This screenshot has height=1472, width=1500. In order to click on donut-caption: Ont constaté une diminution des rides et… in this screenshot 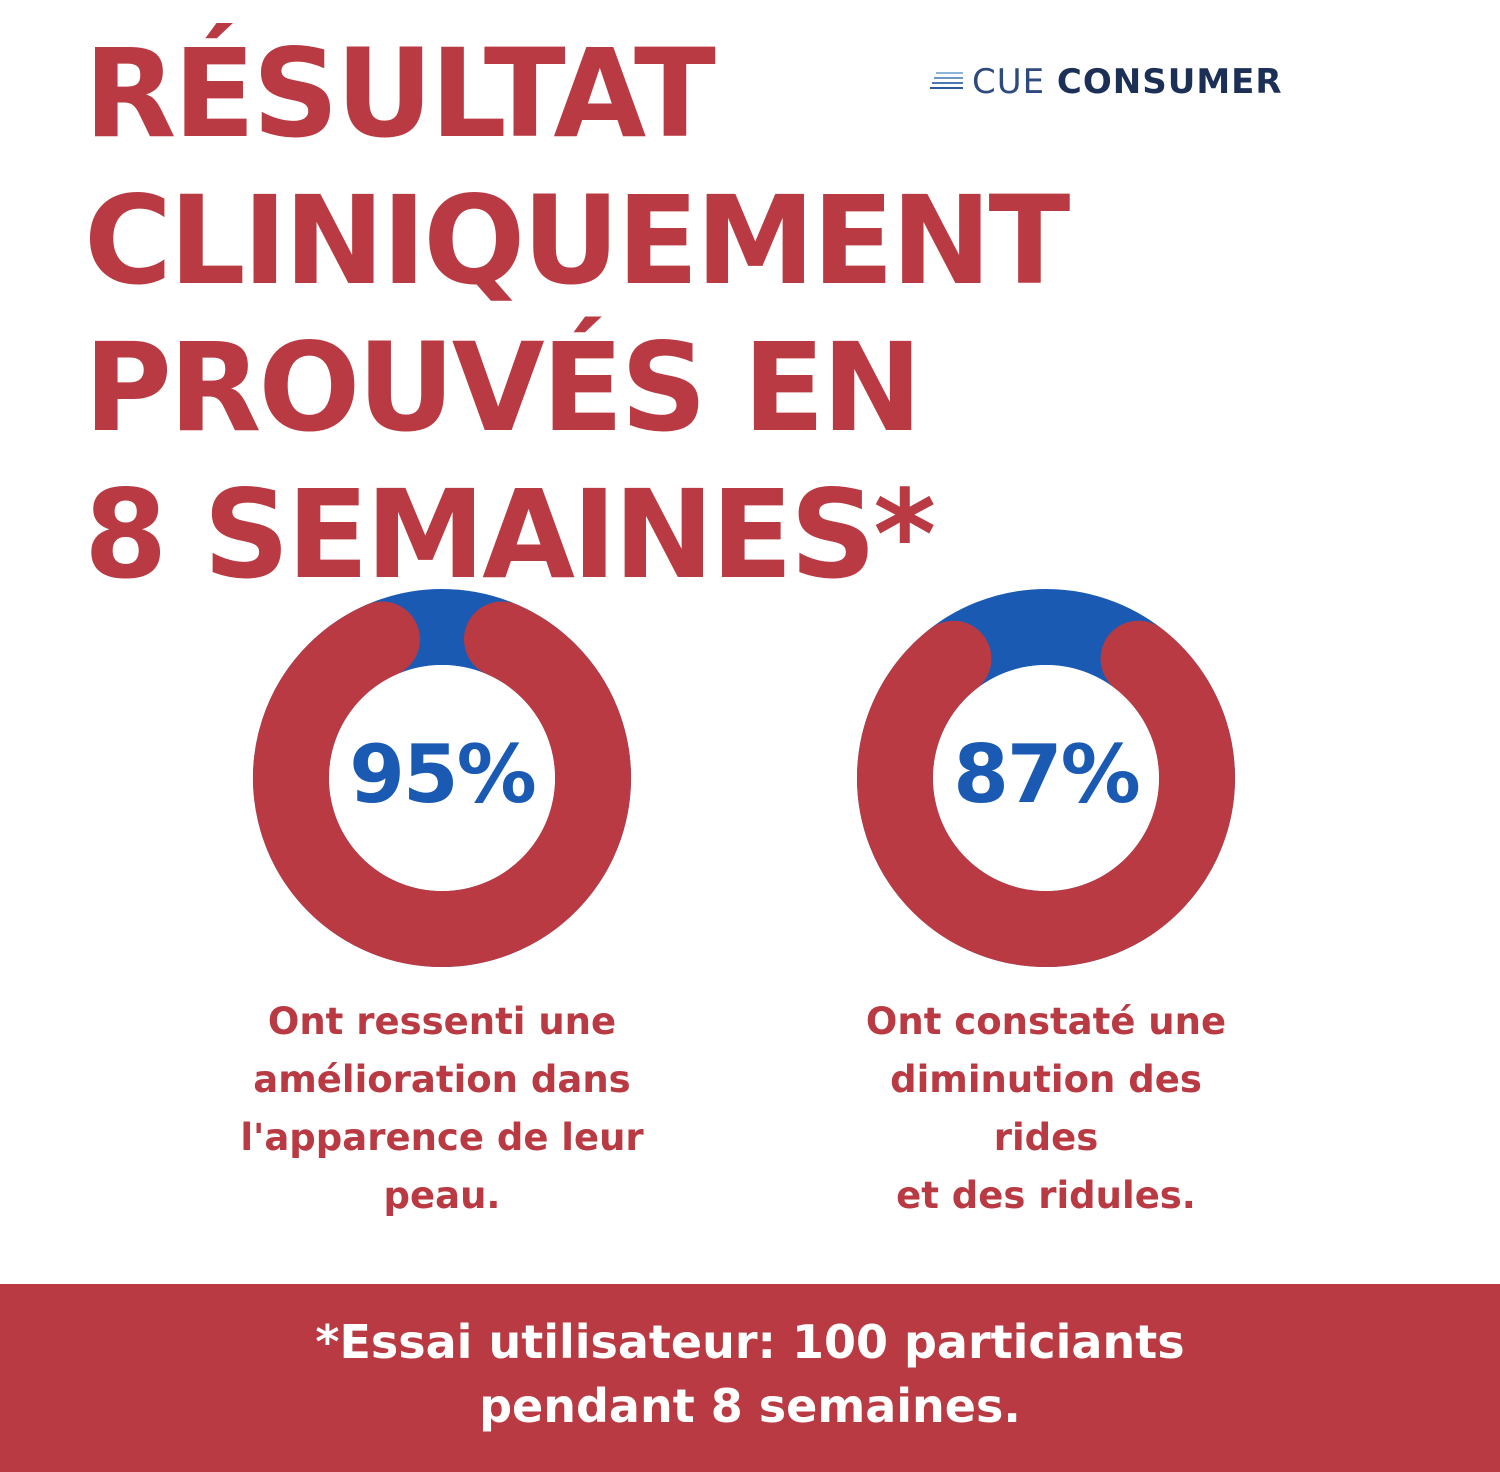, I will do `click(1046, 1109)`.